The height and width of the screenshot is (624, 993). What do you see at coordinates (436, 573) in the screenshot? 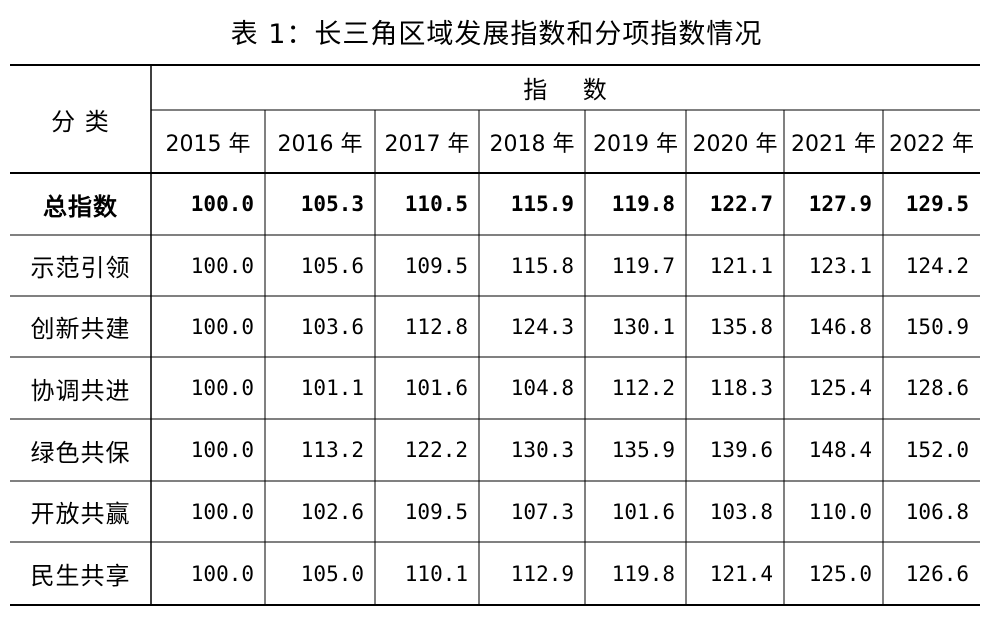
I see `index-value-cell: 110.1` at bounding box center [436, 573].